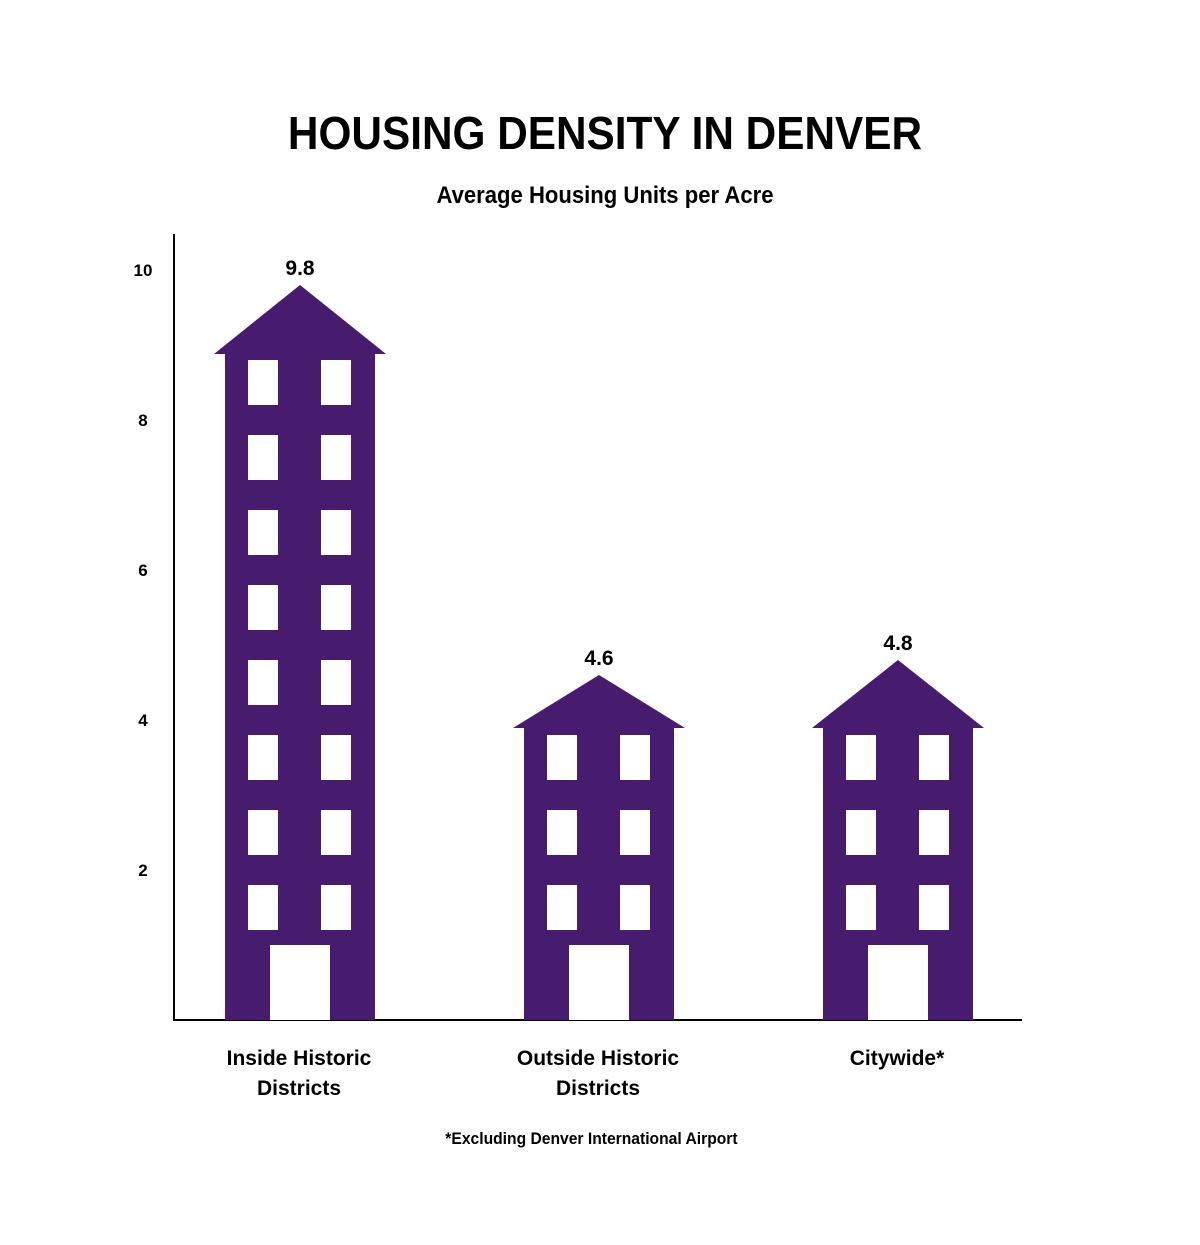 The width and height of the screenshot is (1200, 1245). What do you see at coordinates (897, 1058) in the screenshot?
I see `x-tick-label: Citywide*` at bounding box center [897, 1058].